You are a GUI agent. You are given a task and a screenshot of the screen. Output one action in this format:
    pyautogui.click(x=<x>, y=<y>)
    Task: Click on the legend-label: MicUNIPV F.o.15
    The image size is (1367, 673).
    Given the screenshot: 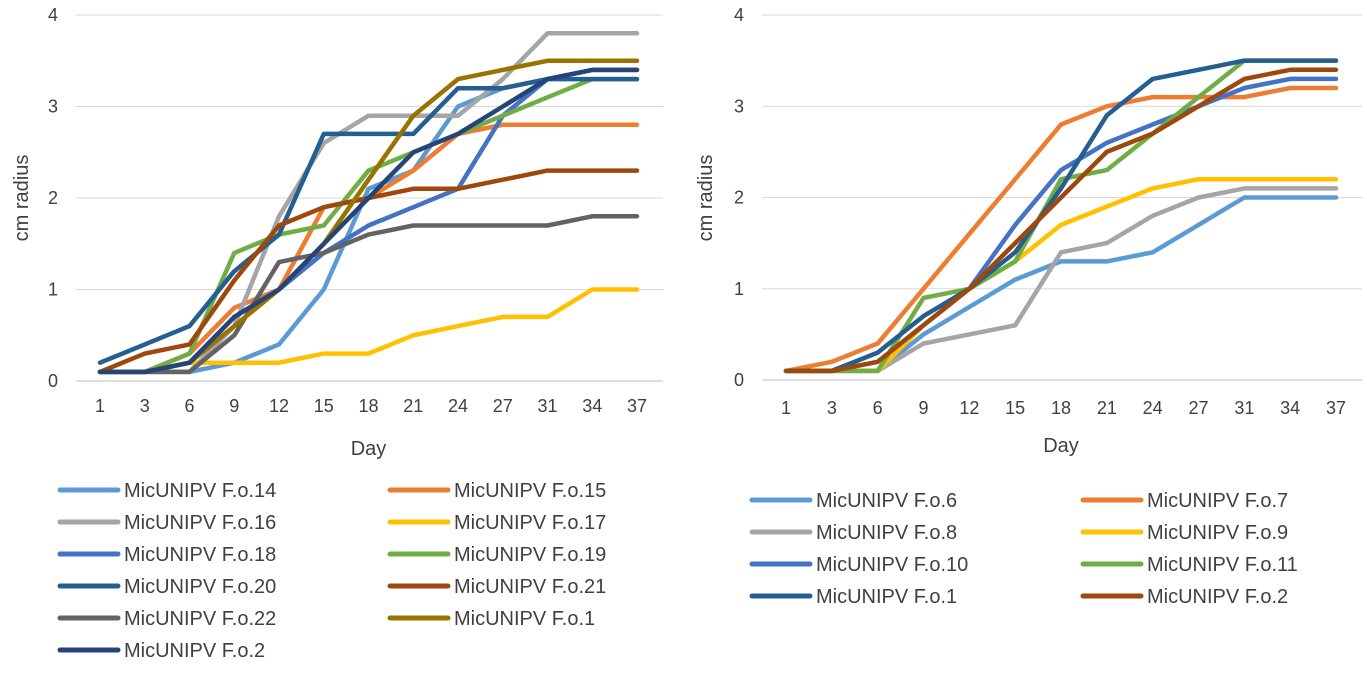 What is the action you would take?
    pyautogui.click(x=530, y=491)
    